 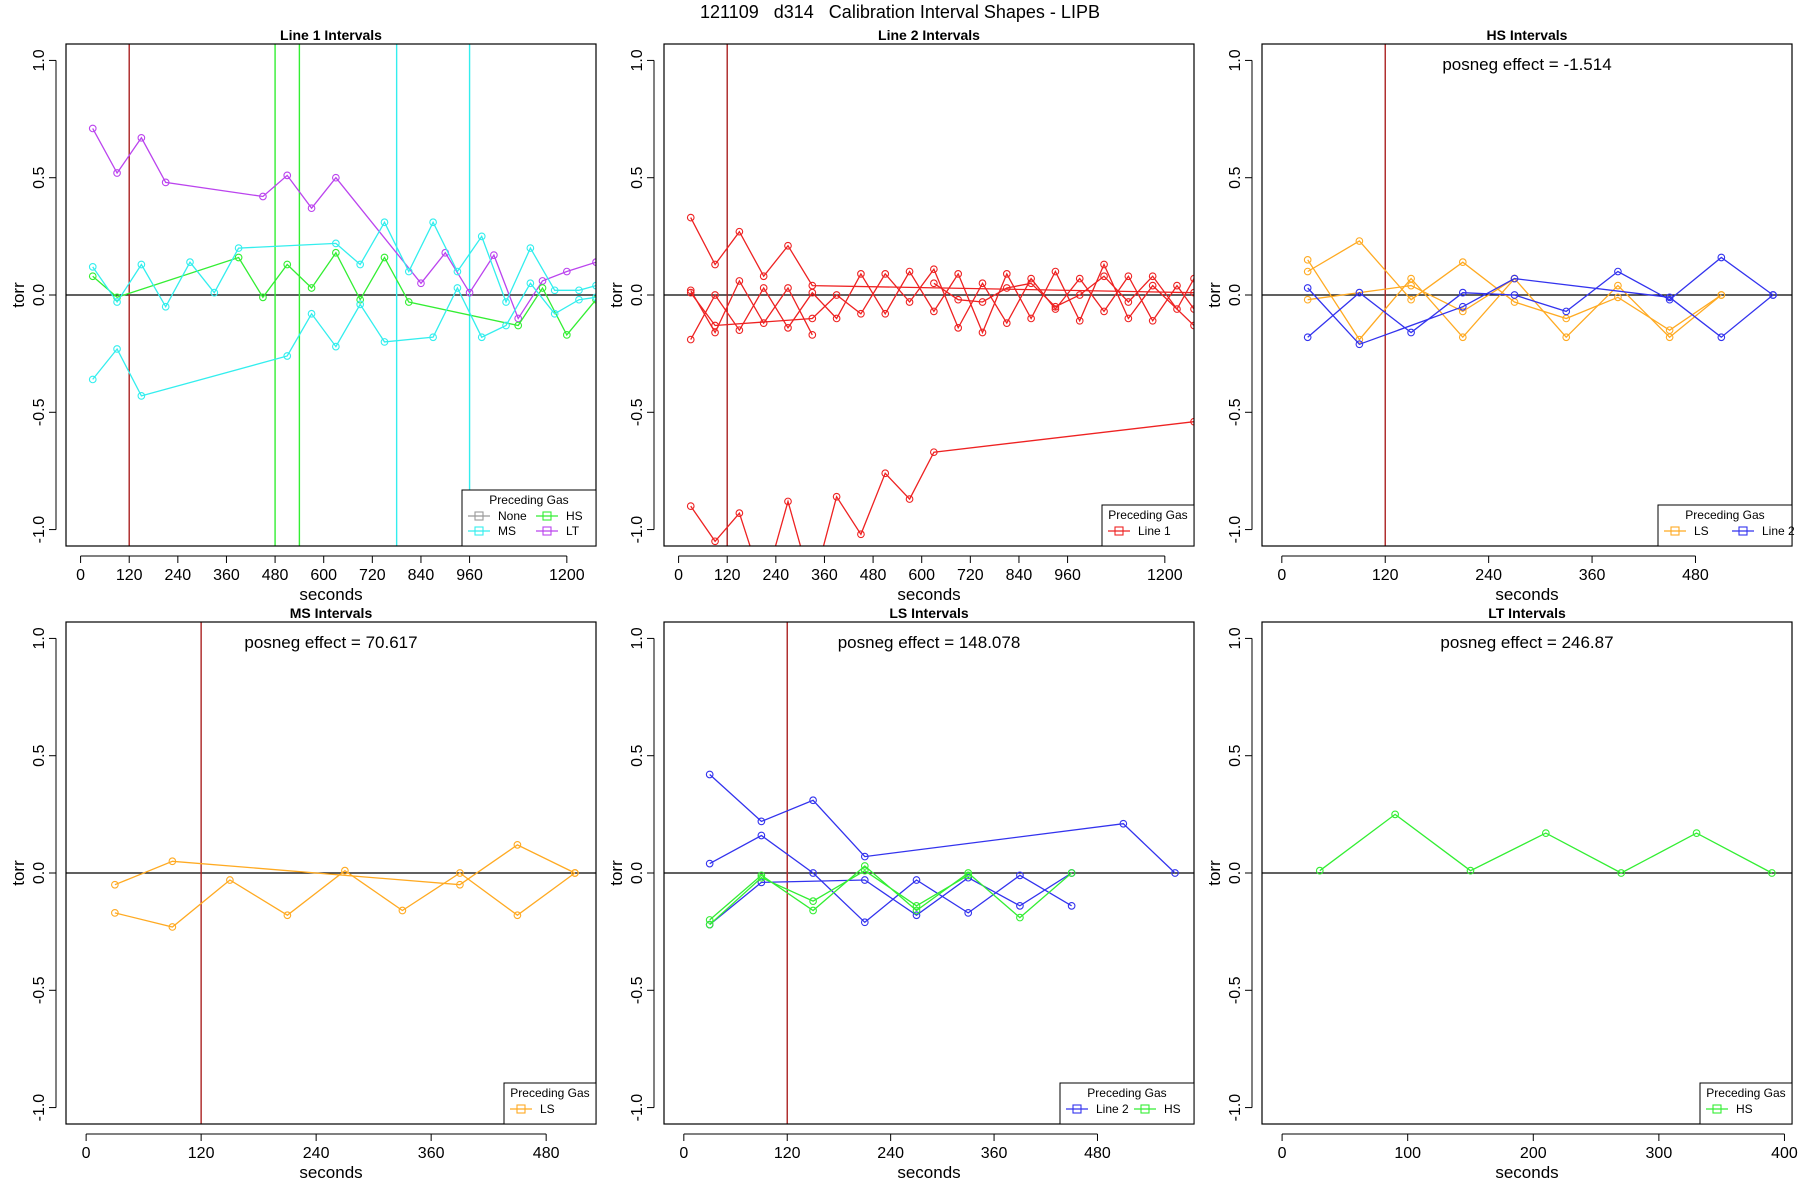 I want to click on x-tick-label: 120, so click(x=201, y=1153).